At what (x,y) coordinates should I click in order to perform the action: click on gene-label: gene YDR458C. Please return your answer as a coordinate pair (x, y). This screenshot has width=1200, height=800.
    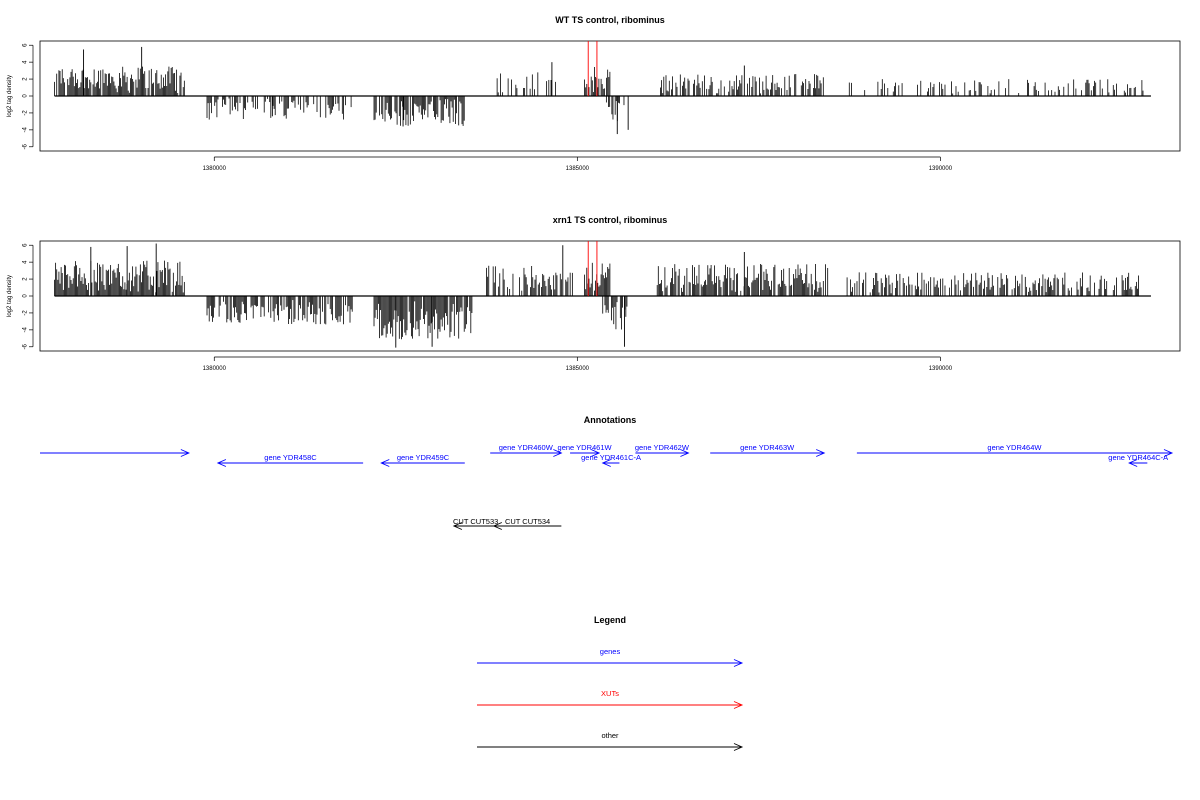
    Looking at the image, I should click on (290, 457).